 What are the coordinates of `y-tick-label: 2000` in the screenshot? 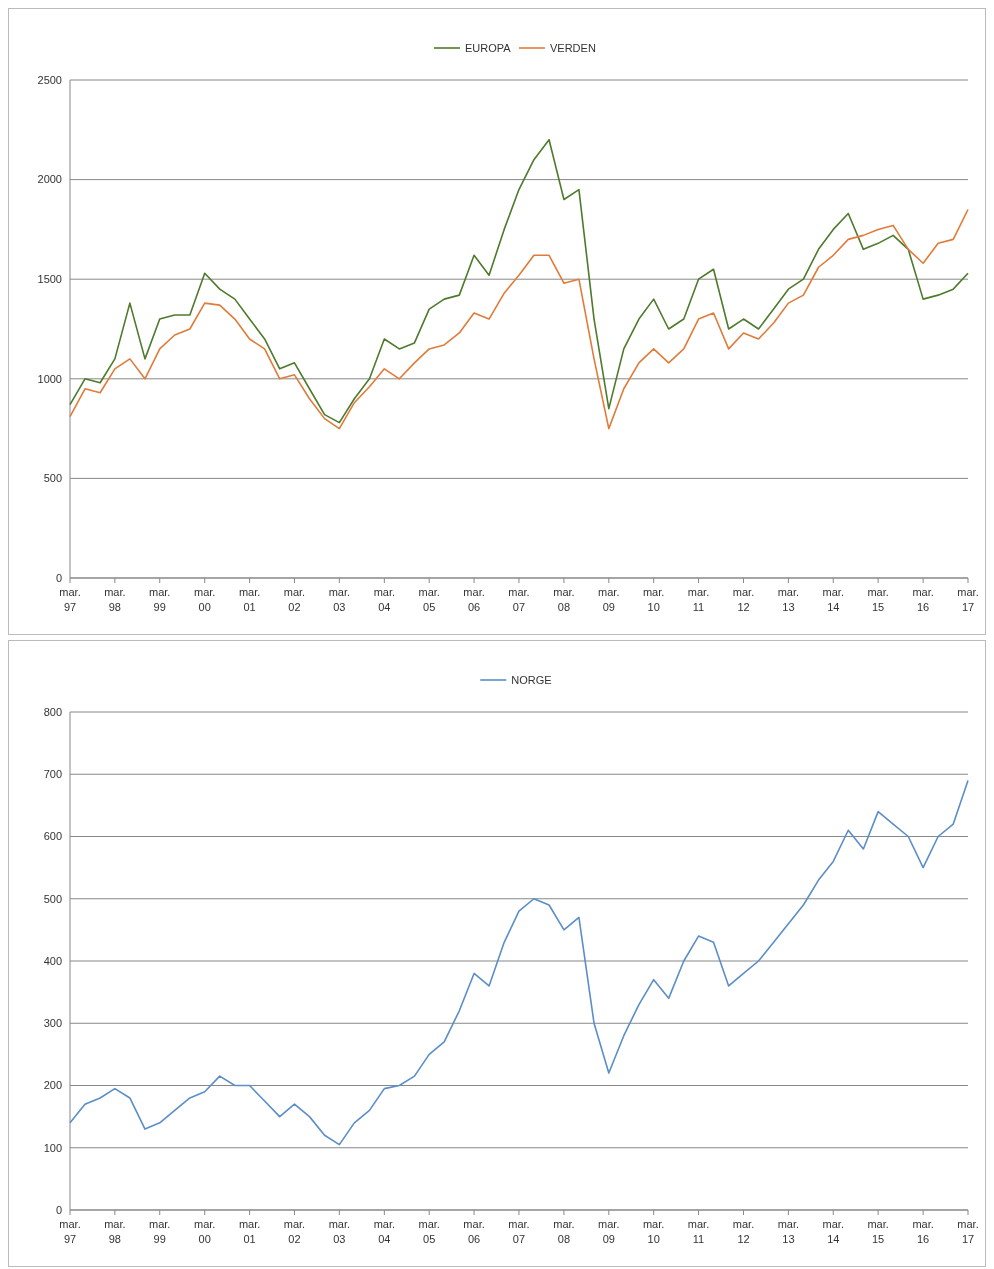 It's located at (49, 179).